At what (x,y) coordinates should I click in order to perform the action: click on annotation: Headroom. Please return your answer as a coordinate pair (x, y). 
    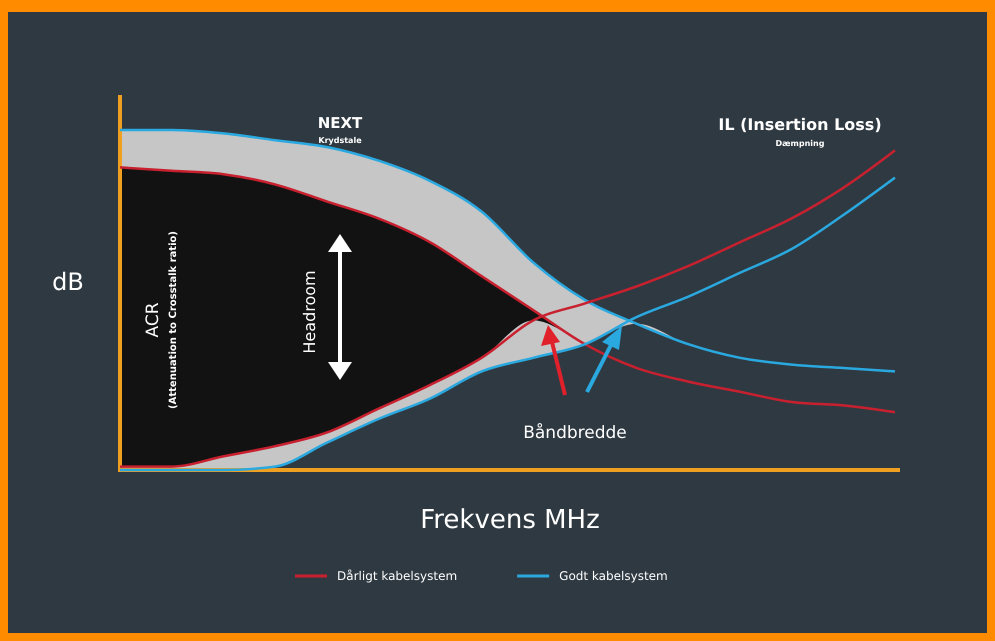
    Looking at the image, I should click on (309, 312).